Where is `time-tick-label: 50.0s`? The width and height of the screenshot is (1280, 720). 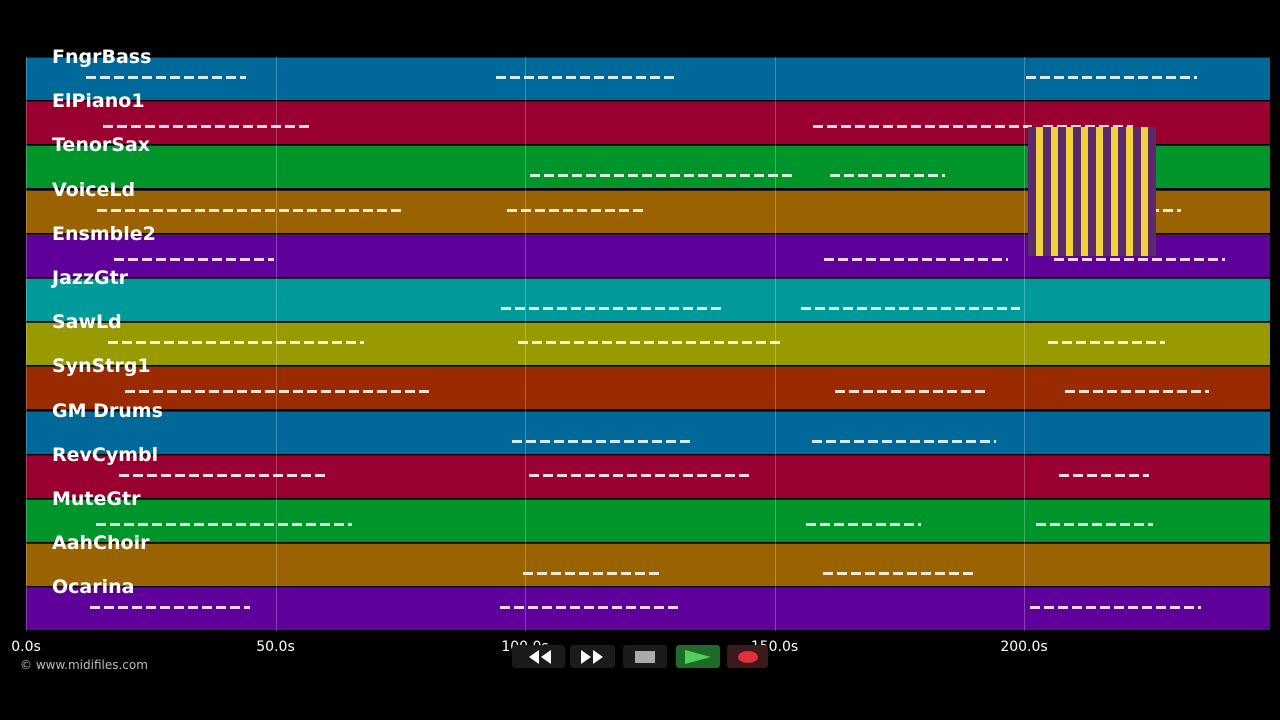 time-tick-label: 50.0s is located at coordinates (275, 647).